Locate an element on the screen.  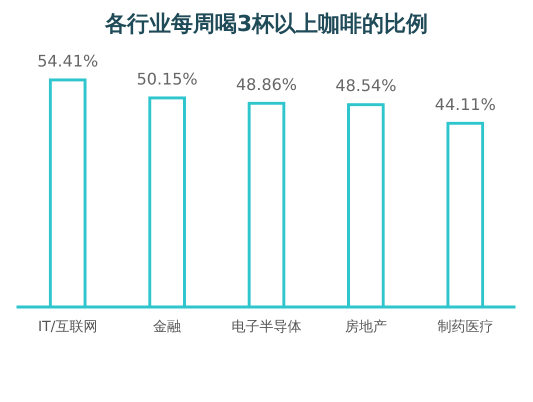
x-tick-label: 电子半导体 is located at coordinates (267, 327).